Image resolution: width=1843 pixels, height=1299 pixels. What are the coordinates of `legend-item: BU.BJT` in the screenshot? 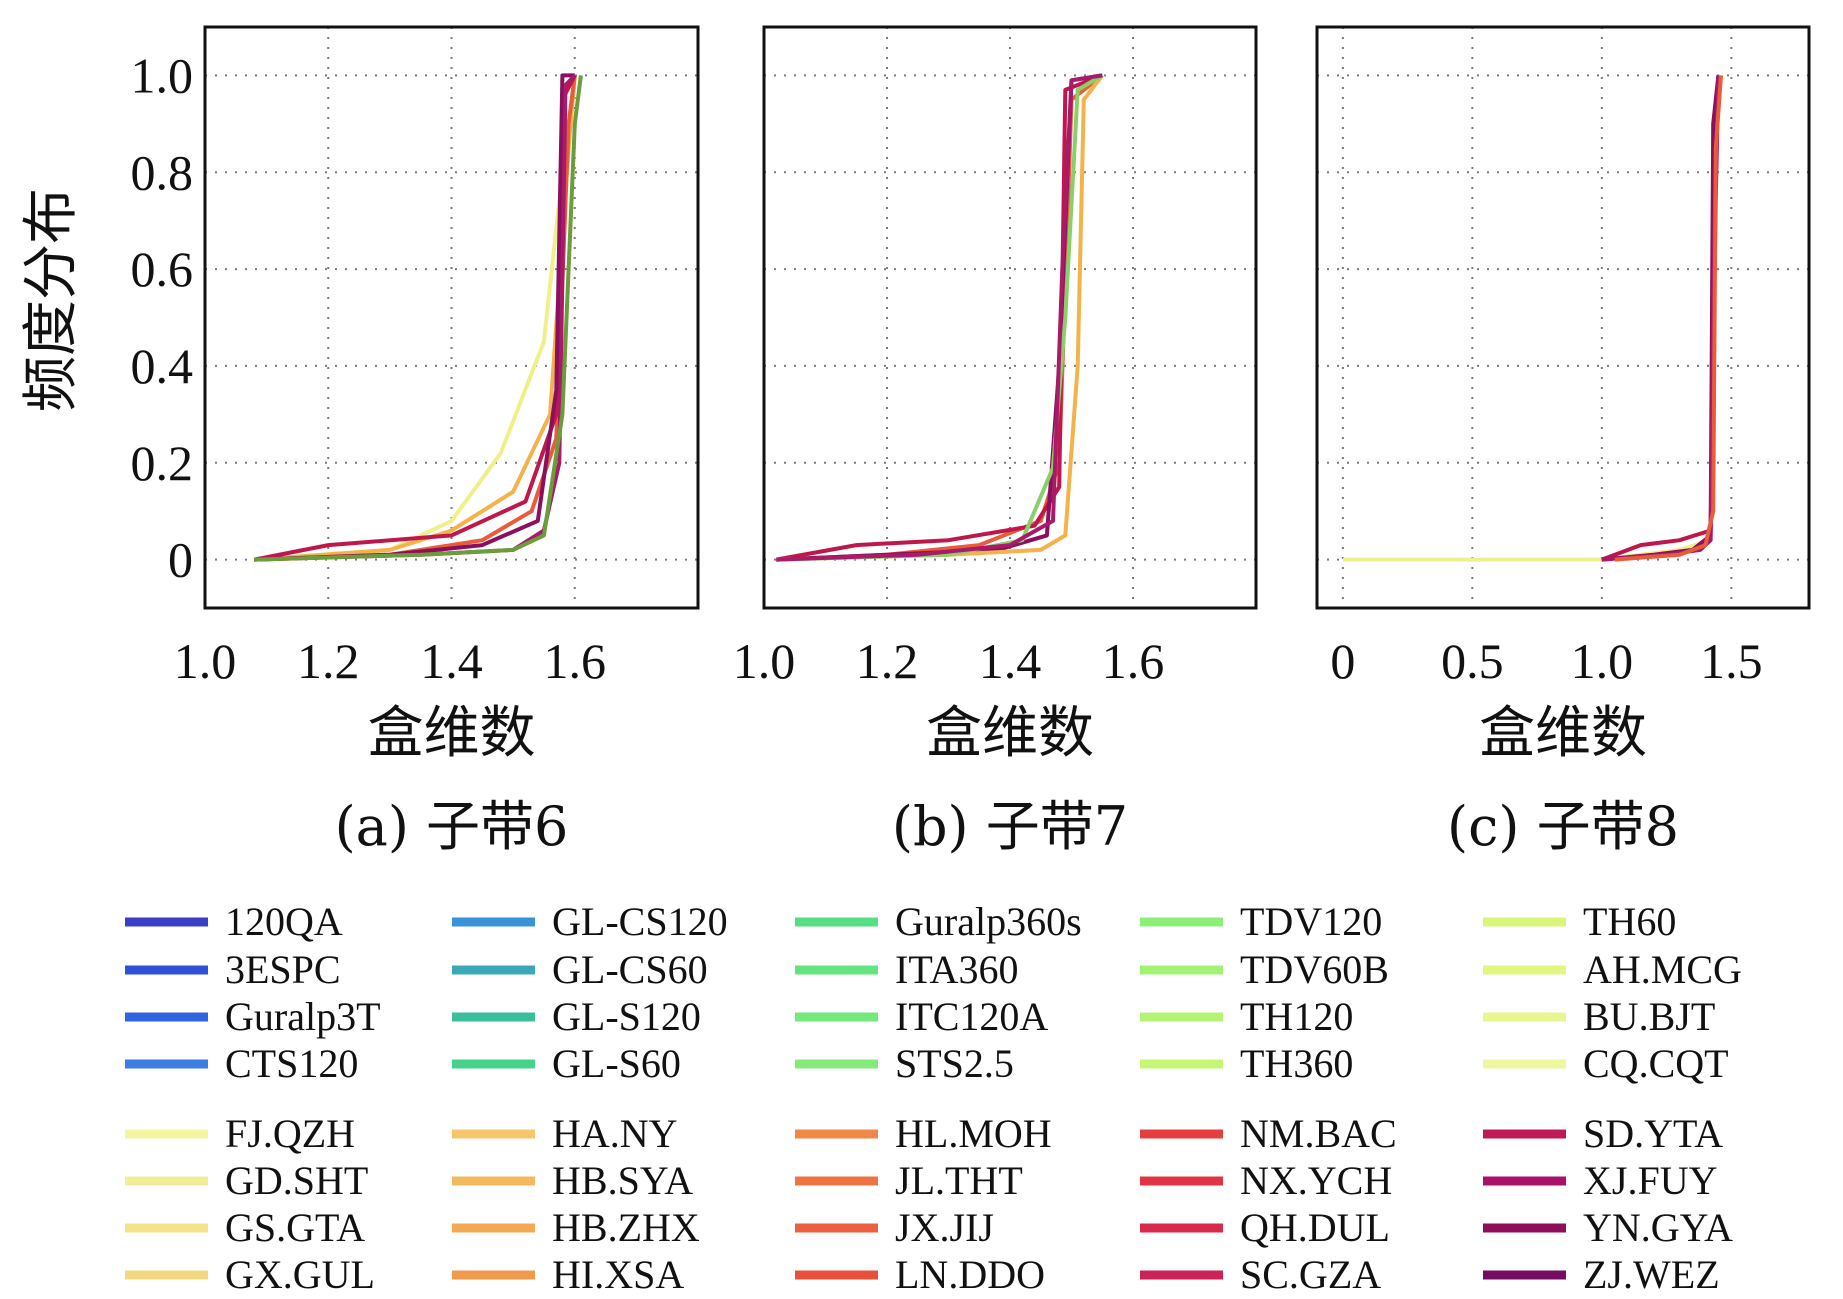 It's located at (1599, 1016).